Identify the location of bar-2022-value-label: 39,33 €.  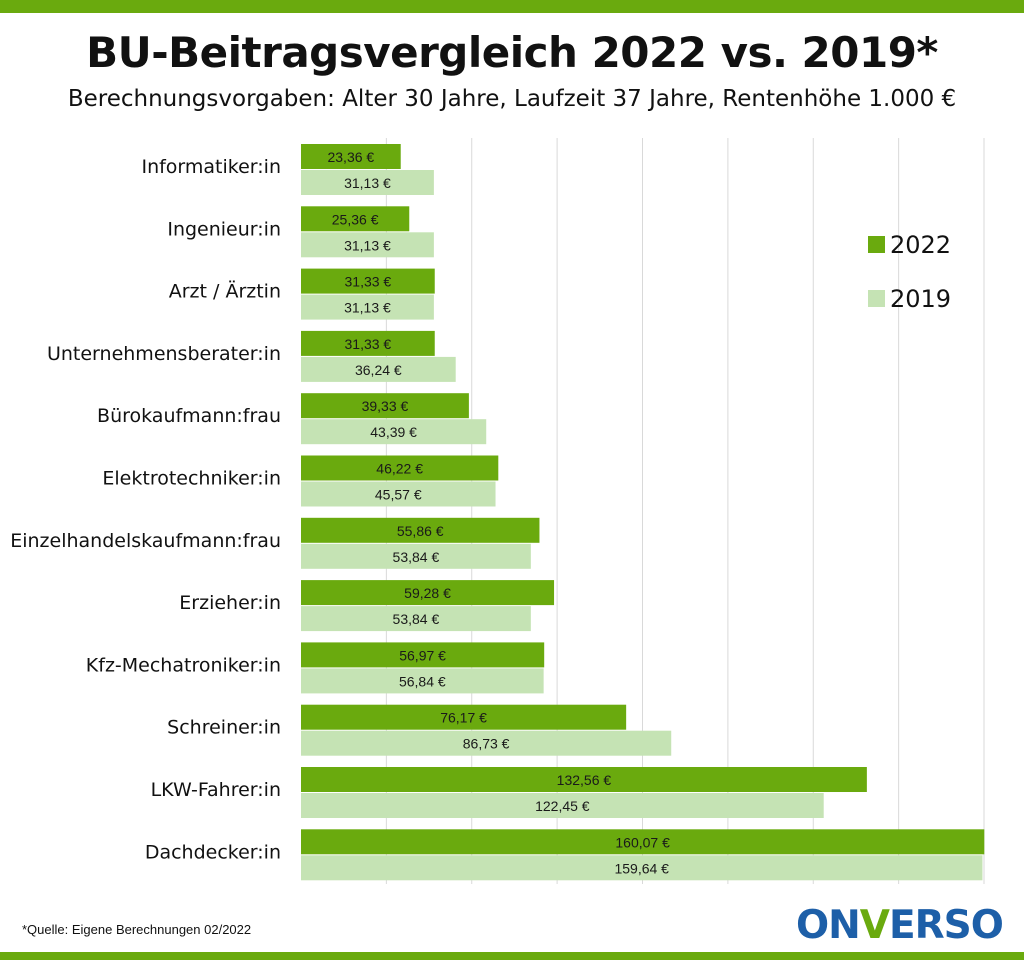
(385, 406).